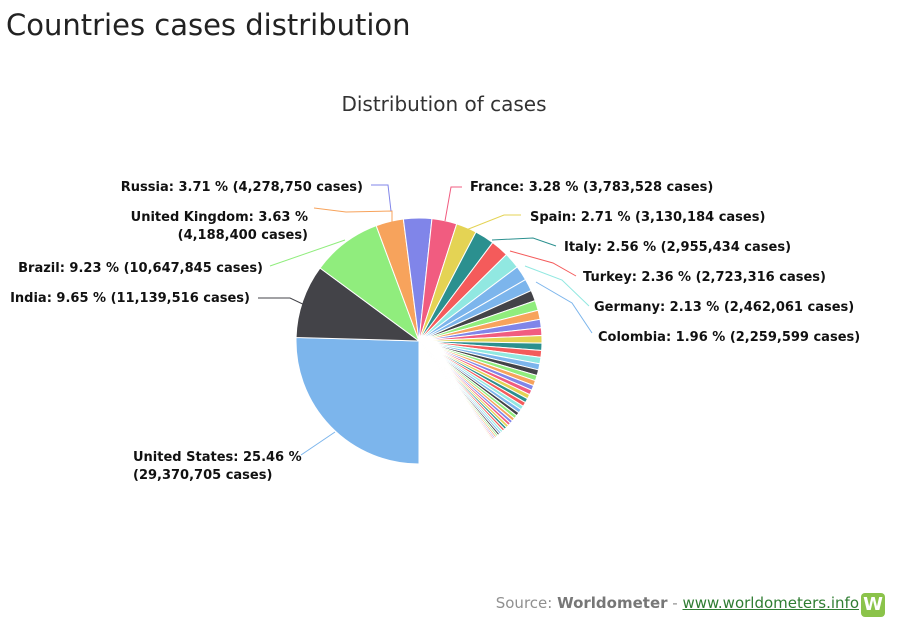  Describe the element at coordinates (873, 605) in the screenshot. I see `worldometer-logo-icon: W` at that location.